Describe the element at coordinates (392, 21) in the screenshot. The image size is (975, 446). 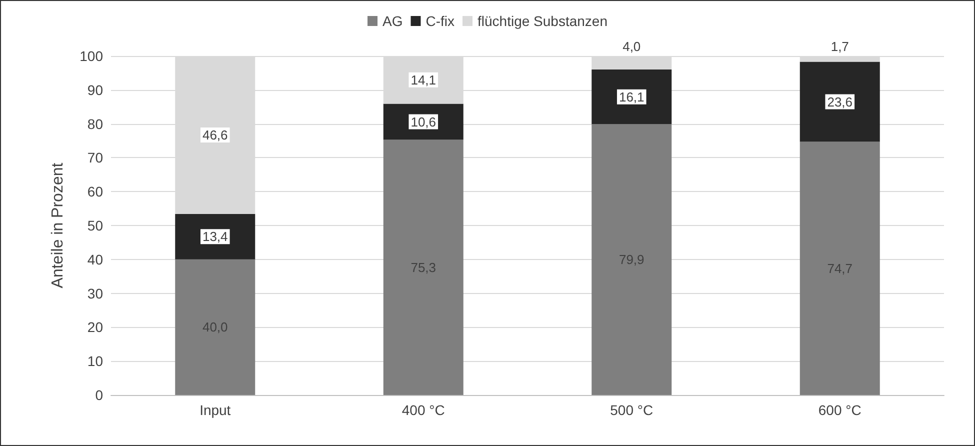
I see `legend-label: AG` at that location.